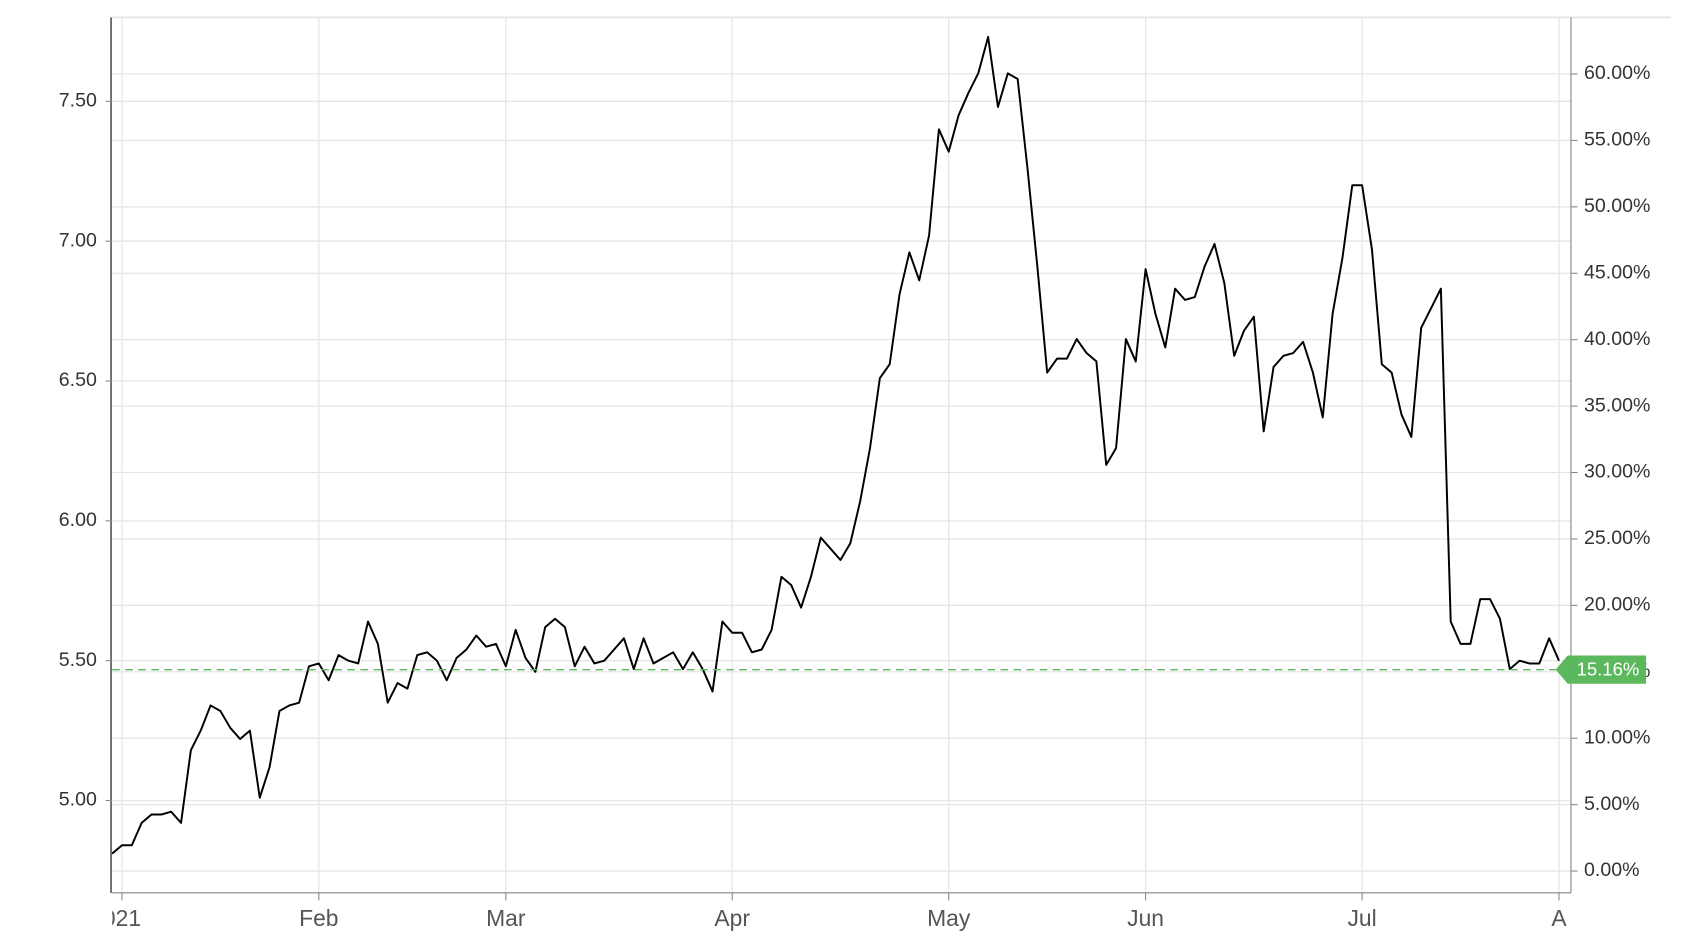 Image resolution: width=1682 pixels, height=944 pixels. What do you see at coordinates (1617, 737) in the screenshot?
I see `y2-tick-label: 10.00%` at bounding box center [1617, 737].